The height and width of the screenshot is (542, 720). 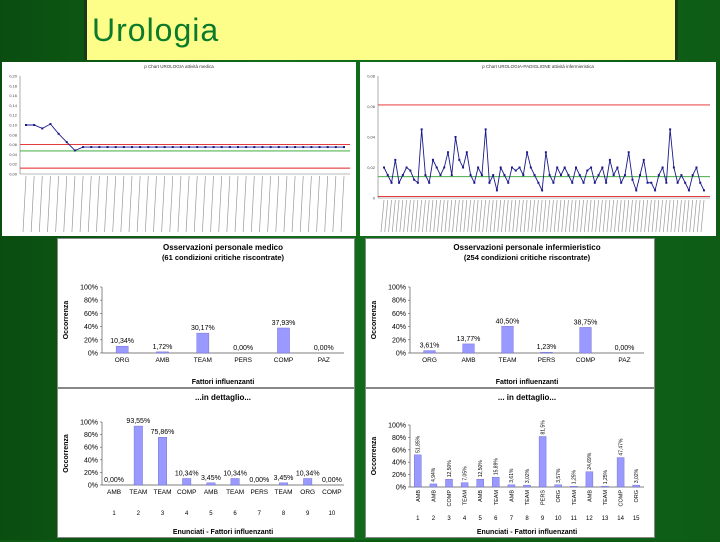 What do you see at coordinates (114, 492) in the screenshot?
I see `category-label: AMB` at bounding box center [114, 492].